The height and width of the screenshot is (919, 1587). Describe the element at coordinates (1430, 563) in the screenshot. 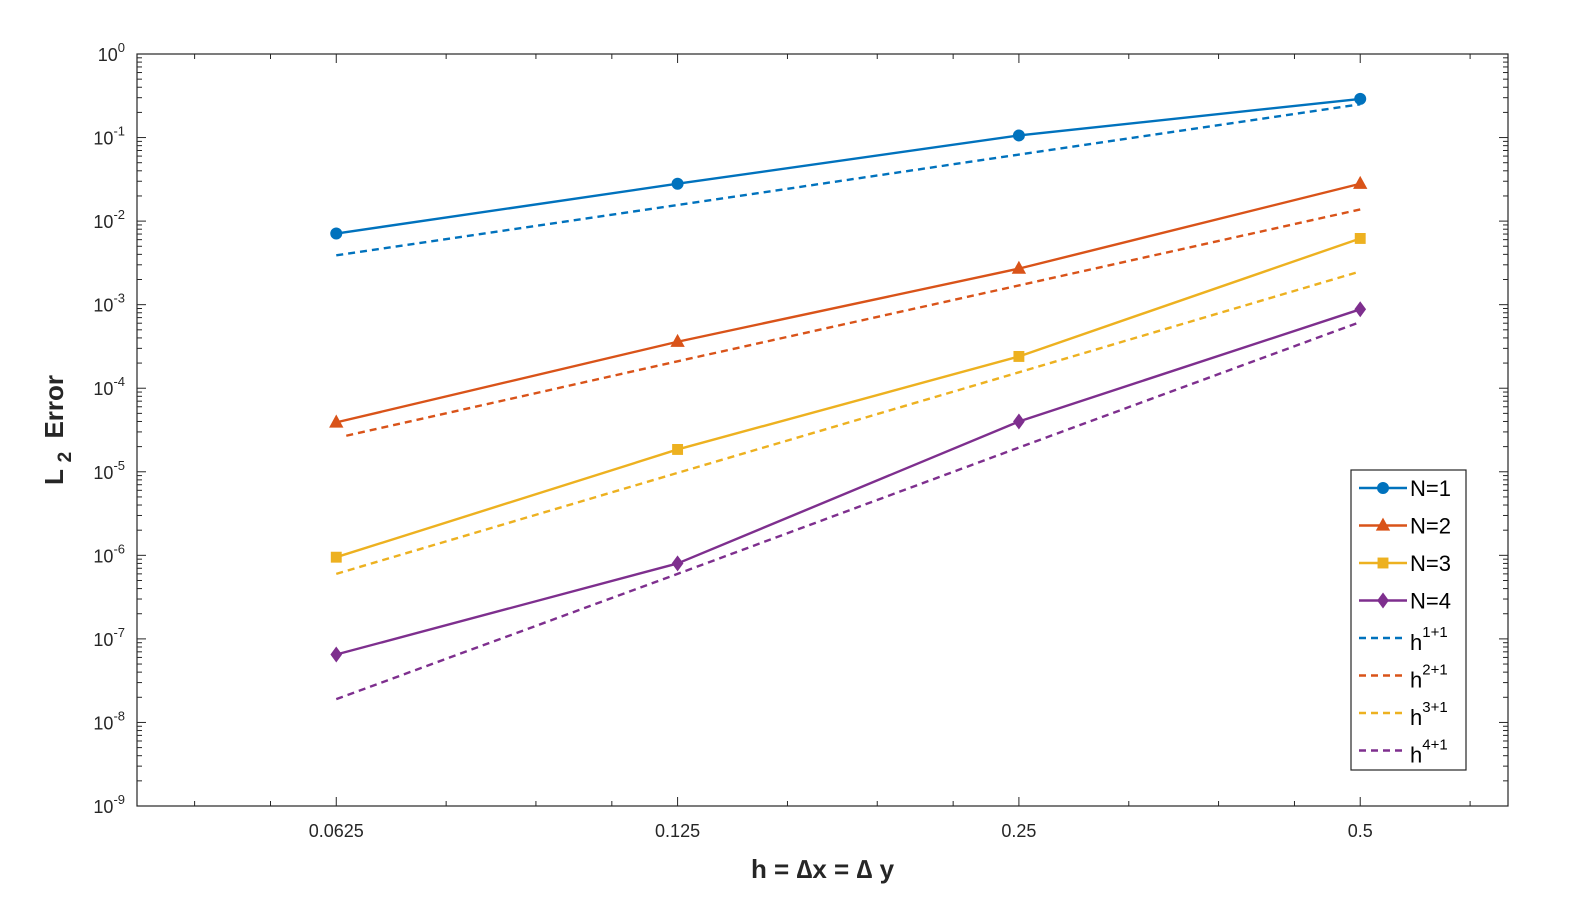

I see `legend-label: N=3` at that location.